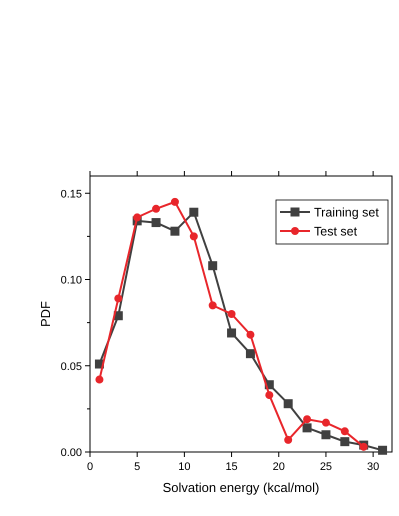 The height and width of the screenshot is (516, 399). What do you see at coordinates (71, 366) in the screenshot?
I see `y-tick-label: 0.05` at bounding box center [71, 366].